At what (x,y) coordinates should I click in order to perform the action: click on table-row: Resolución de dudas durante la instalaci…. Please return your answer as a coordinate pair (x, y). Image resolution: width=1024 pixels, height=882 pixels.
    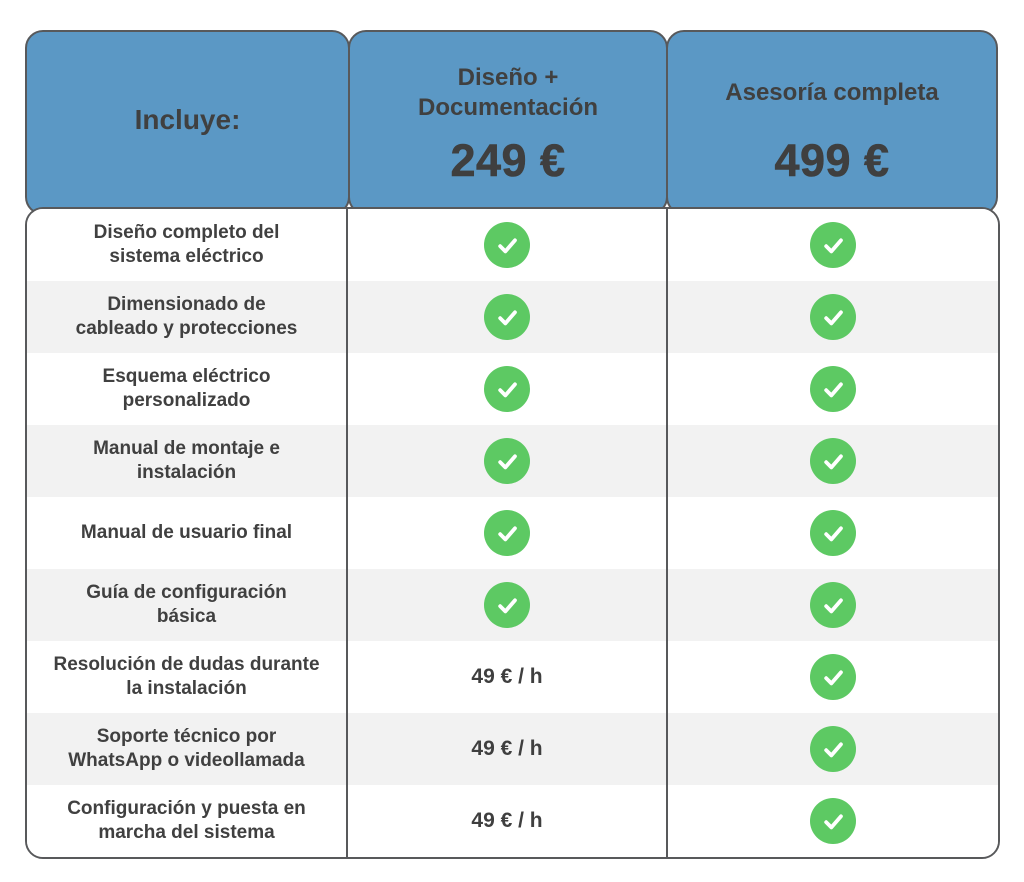
    Looking at the image, I should click on (512, 677).